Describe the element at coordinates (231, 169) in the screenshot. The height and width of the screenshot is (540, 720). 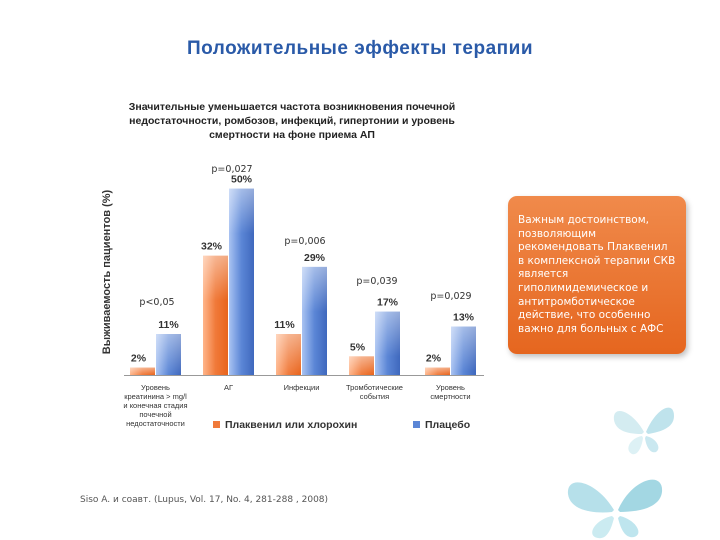
I see `p-value-label: p=0,027` at that location.